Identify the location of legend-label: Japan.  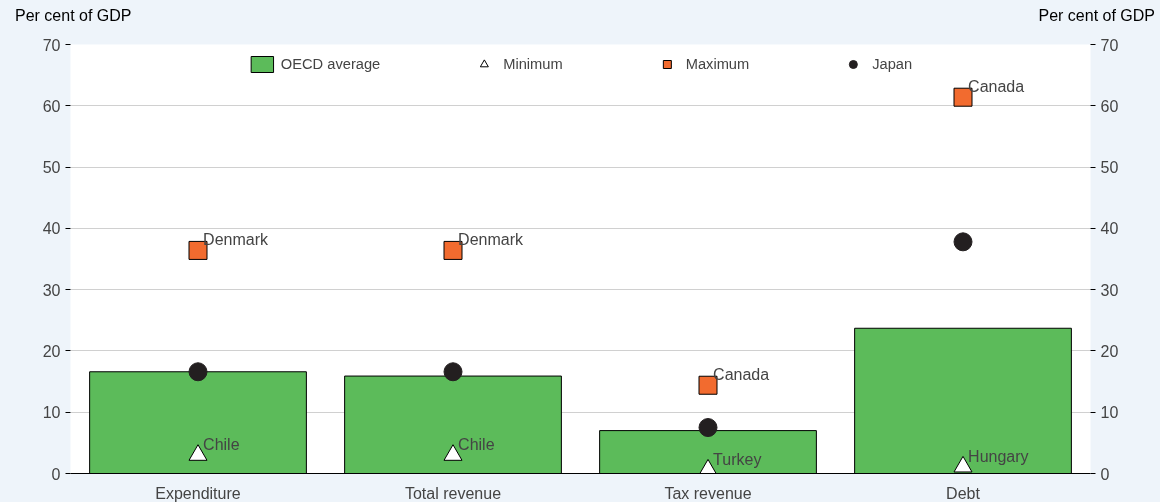
(892, 64).